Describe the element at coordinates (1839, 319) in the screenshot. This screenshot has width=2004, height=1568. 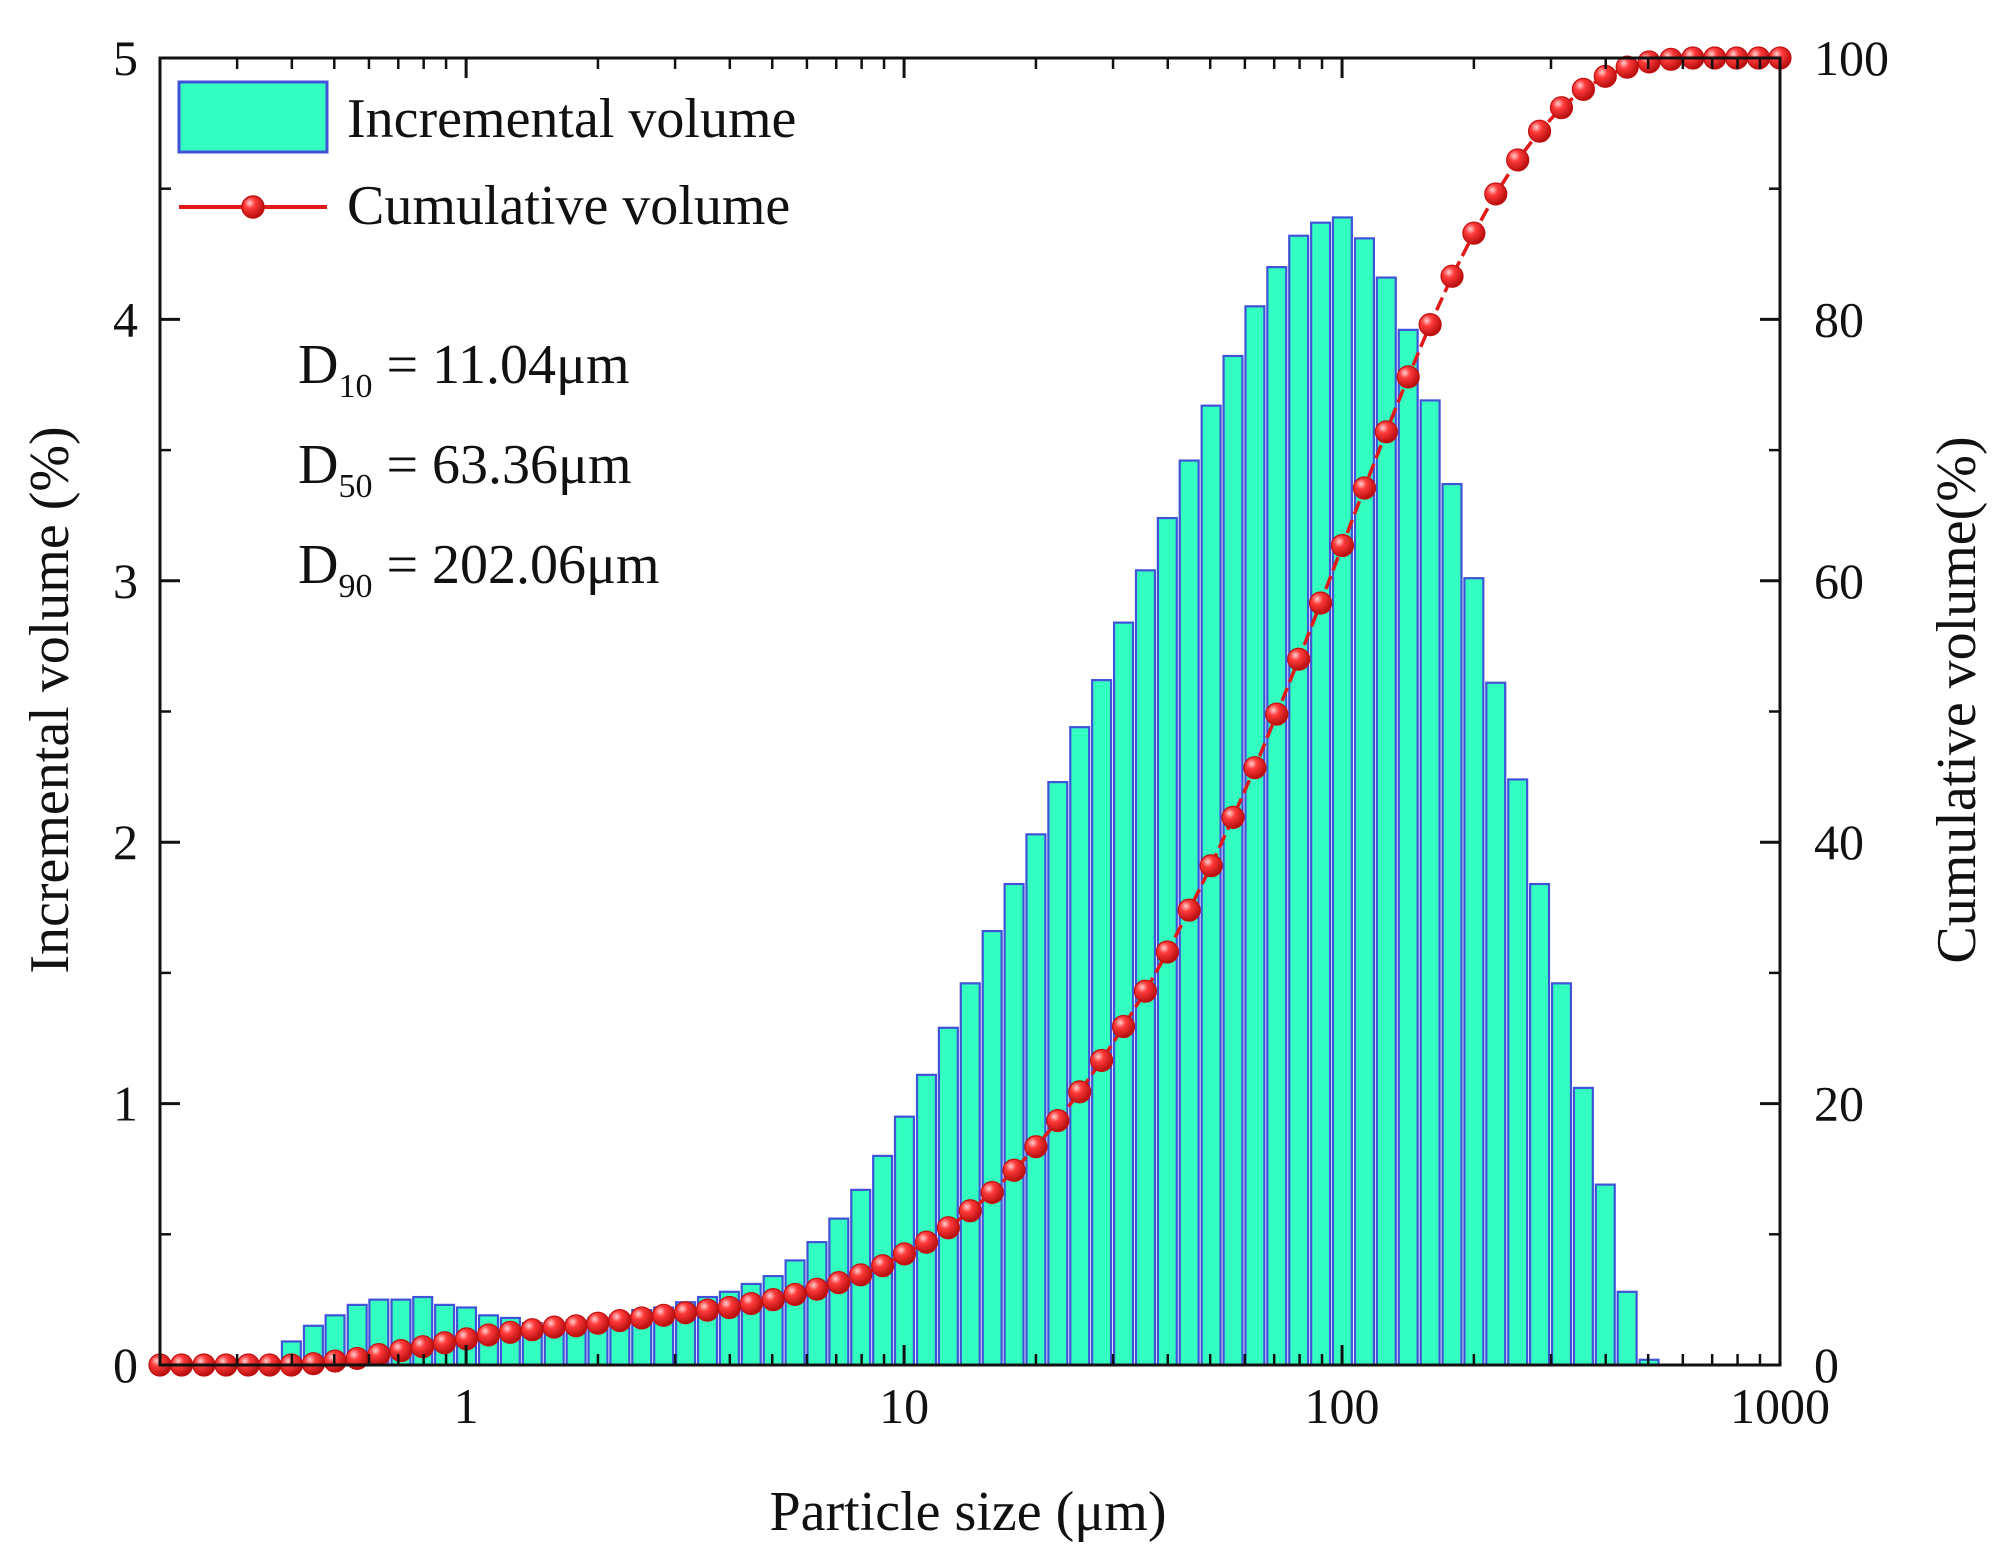
I see `y-right-tick-label: 80` at that location.